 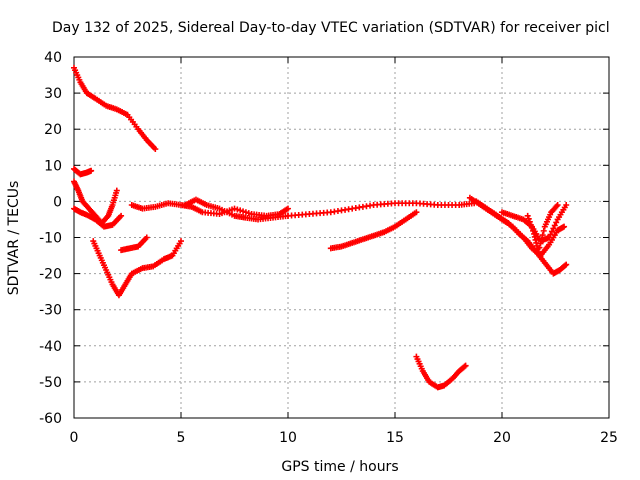 I want to click on y-axis-label: SDTVAR / TECUs, so click(x=14, y=238).